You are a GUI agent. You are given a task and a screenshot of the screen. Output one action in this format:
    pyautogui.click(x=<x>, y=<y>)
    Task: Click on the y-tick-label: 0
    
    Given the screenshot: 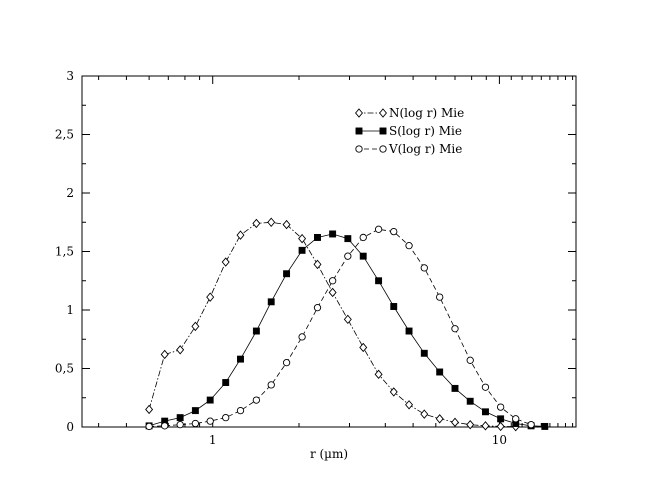 What is the action you would take?
    pyautogui.click(x=70, y=427)
    